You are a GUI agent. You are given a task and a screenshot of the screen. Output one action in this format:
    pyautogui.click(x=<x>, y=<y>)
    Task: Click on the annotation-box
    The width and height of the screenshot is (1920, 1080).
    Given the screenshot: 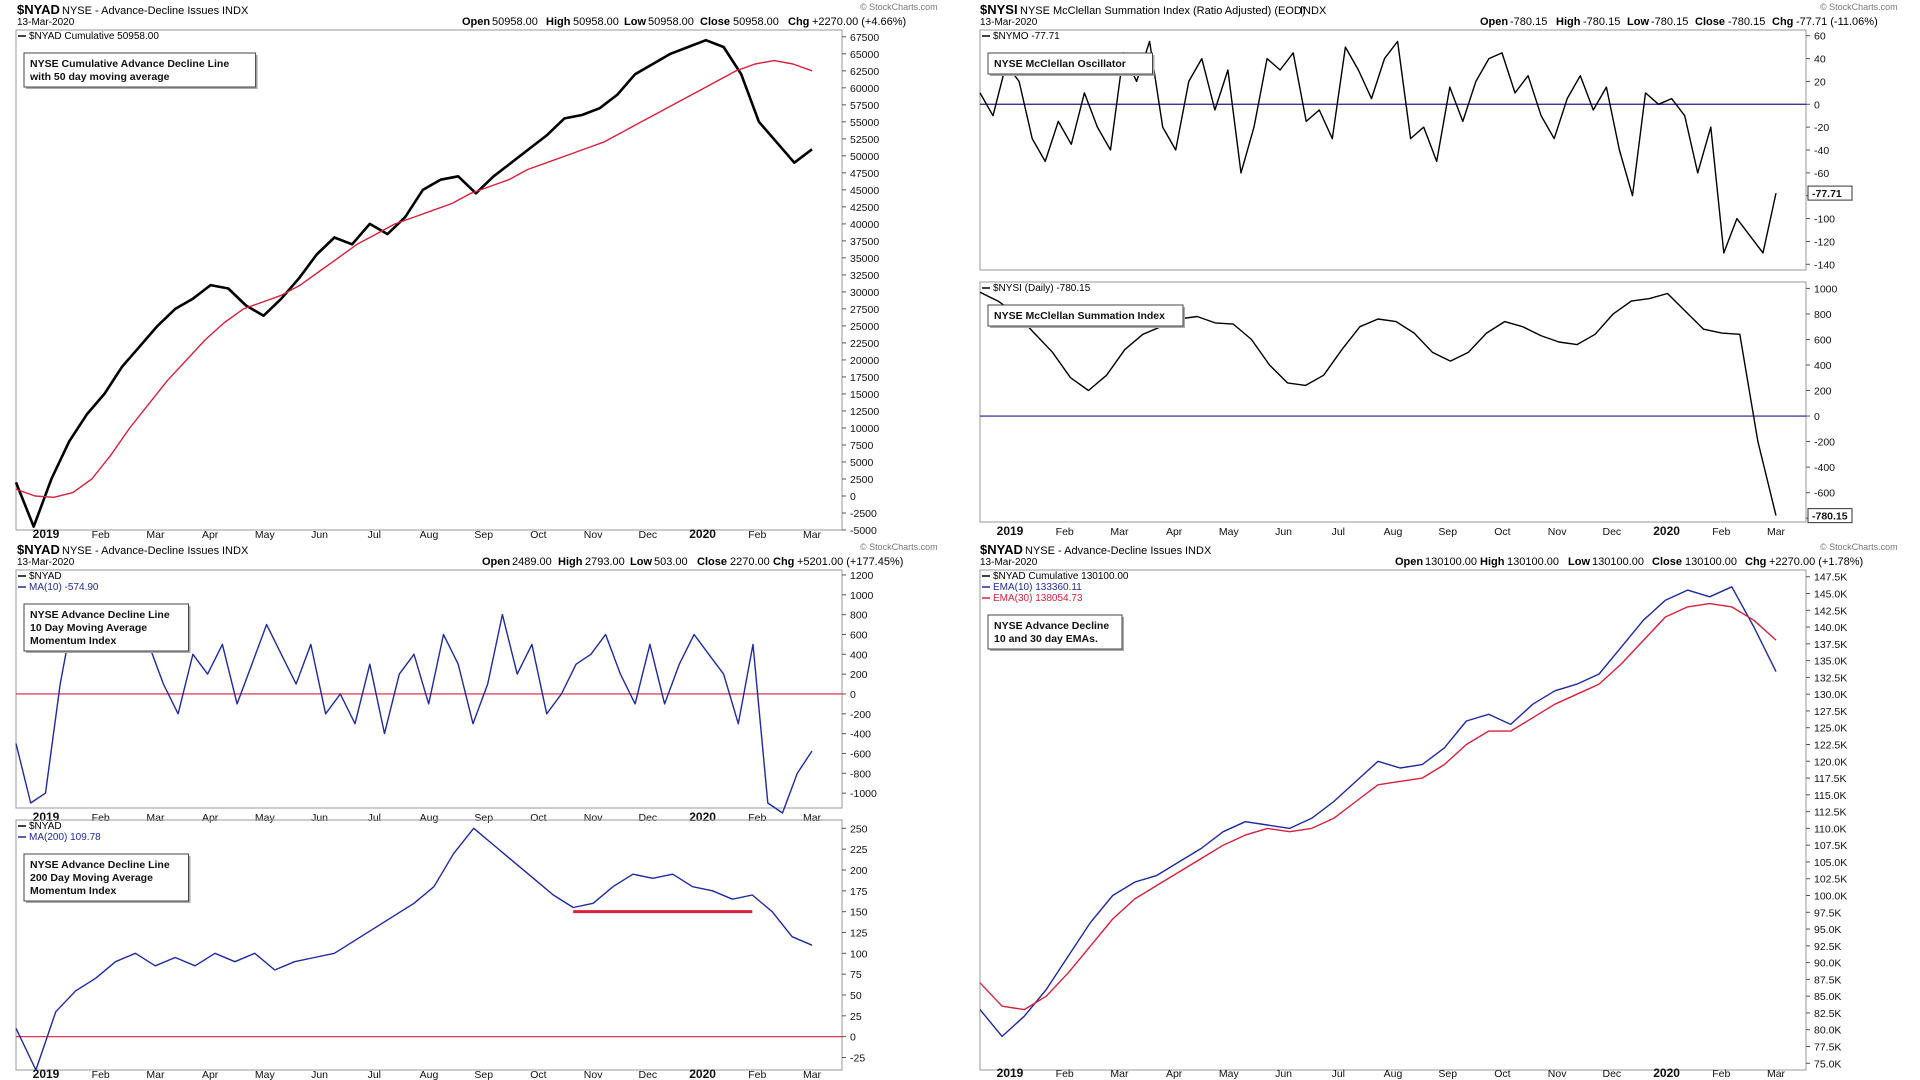 What is the action you would take?
    pyautogui.click(x=1070, y=63)
    